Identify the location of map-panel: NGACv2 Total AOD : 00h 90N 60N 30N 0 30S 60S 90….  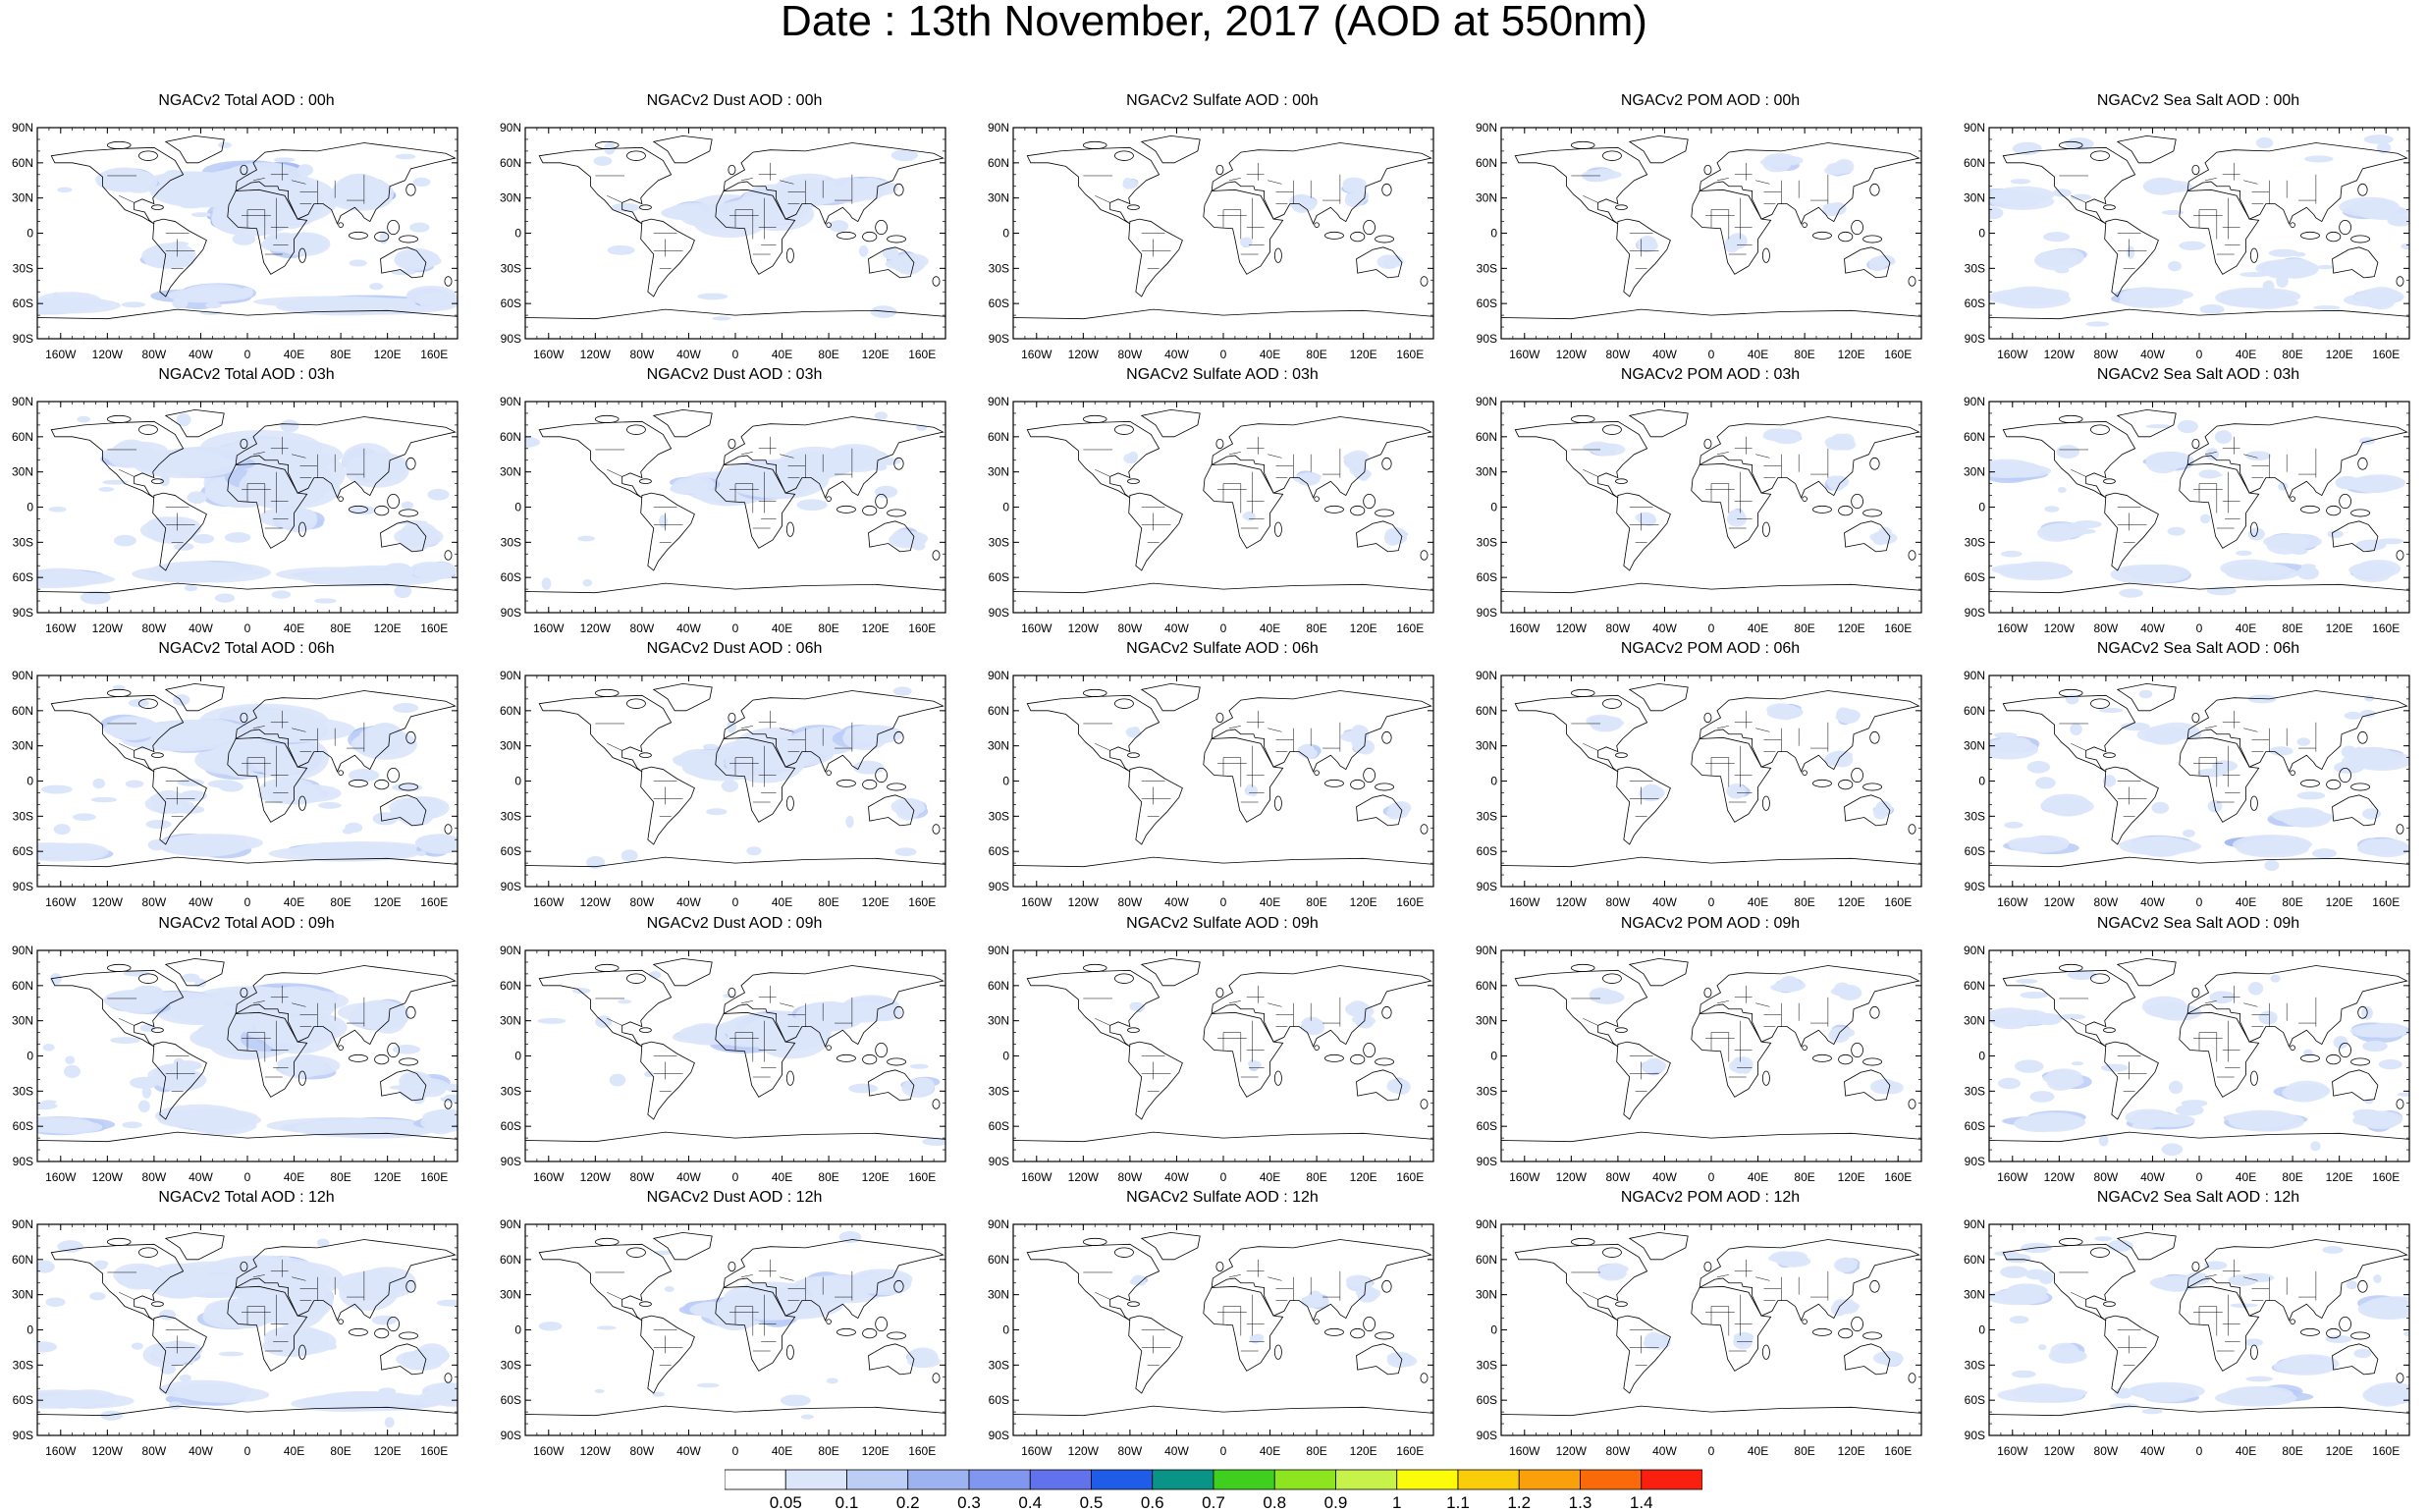
(231, 227).